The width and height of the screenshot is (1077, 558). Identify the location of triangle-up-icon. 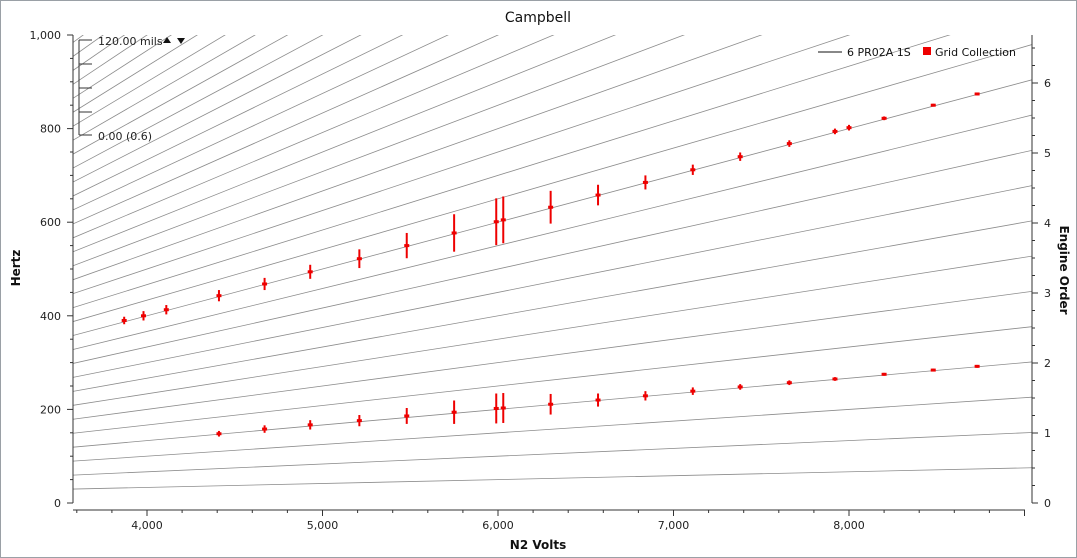
(167, 40).